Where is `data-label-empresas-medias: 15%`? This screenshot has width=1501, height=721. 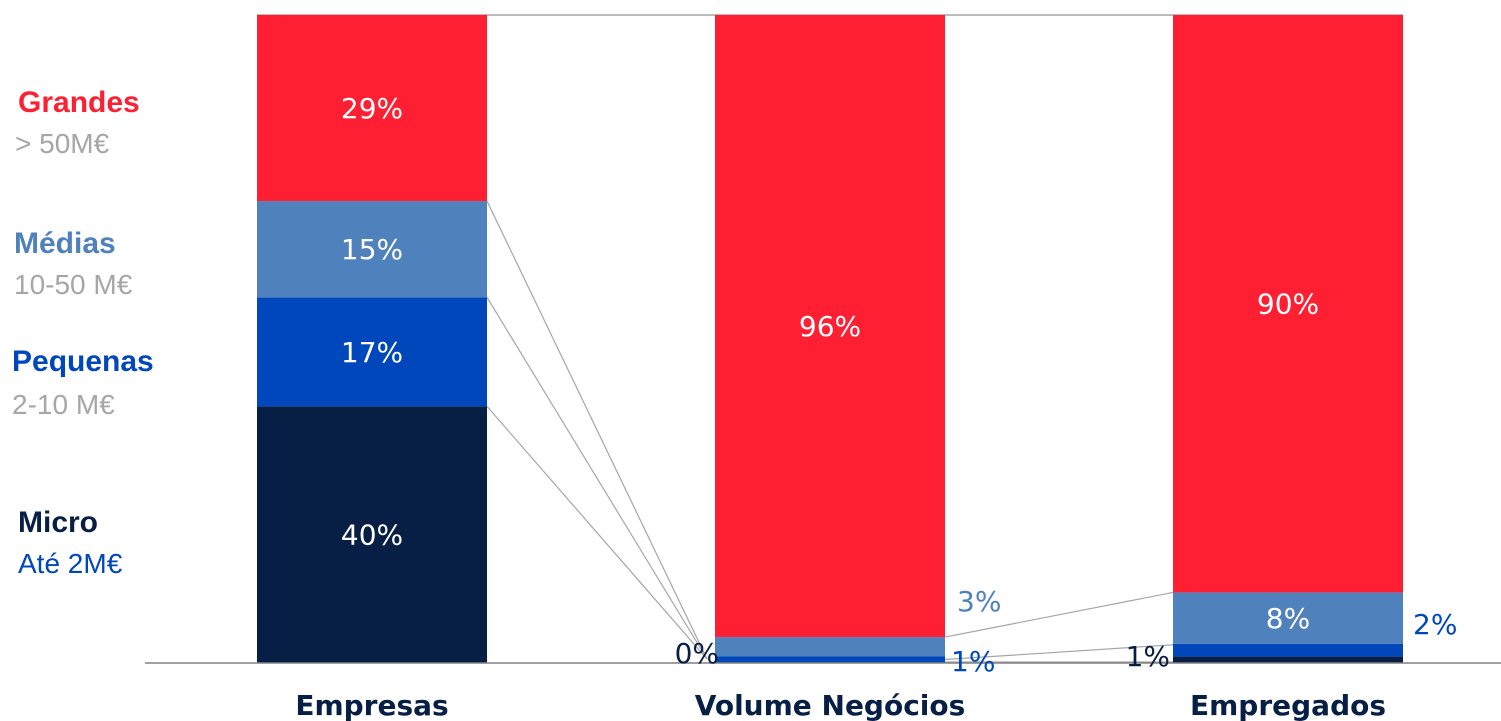 data-label-empresas-medias: 15% is located at coordinates (372, 249).